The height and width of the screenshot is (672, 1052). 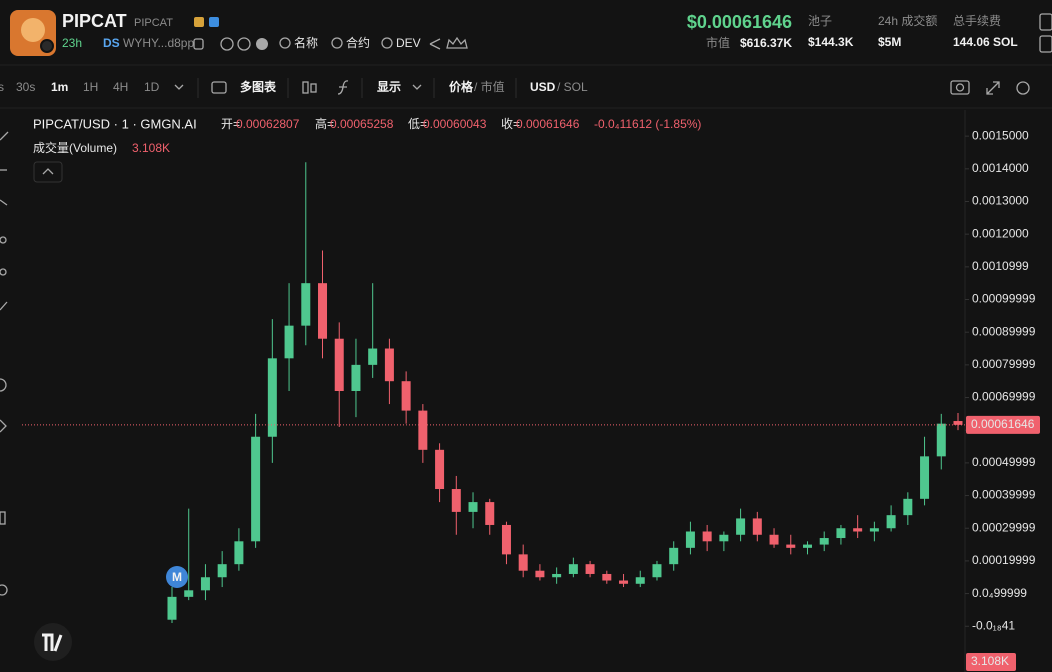 What do you see at coordinates (766, 43) in the screenshot?
I see `market-cap: $616.37K` at bounding box center [766, 43].